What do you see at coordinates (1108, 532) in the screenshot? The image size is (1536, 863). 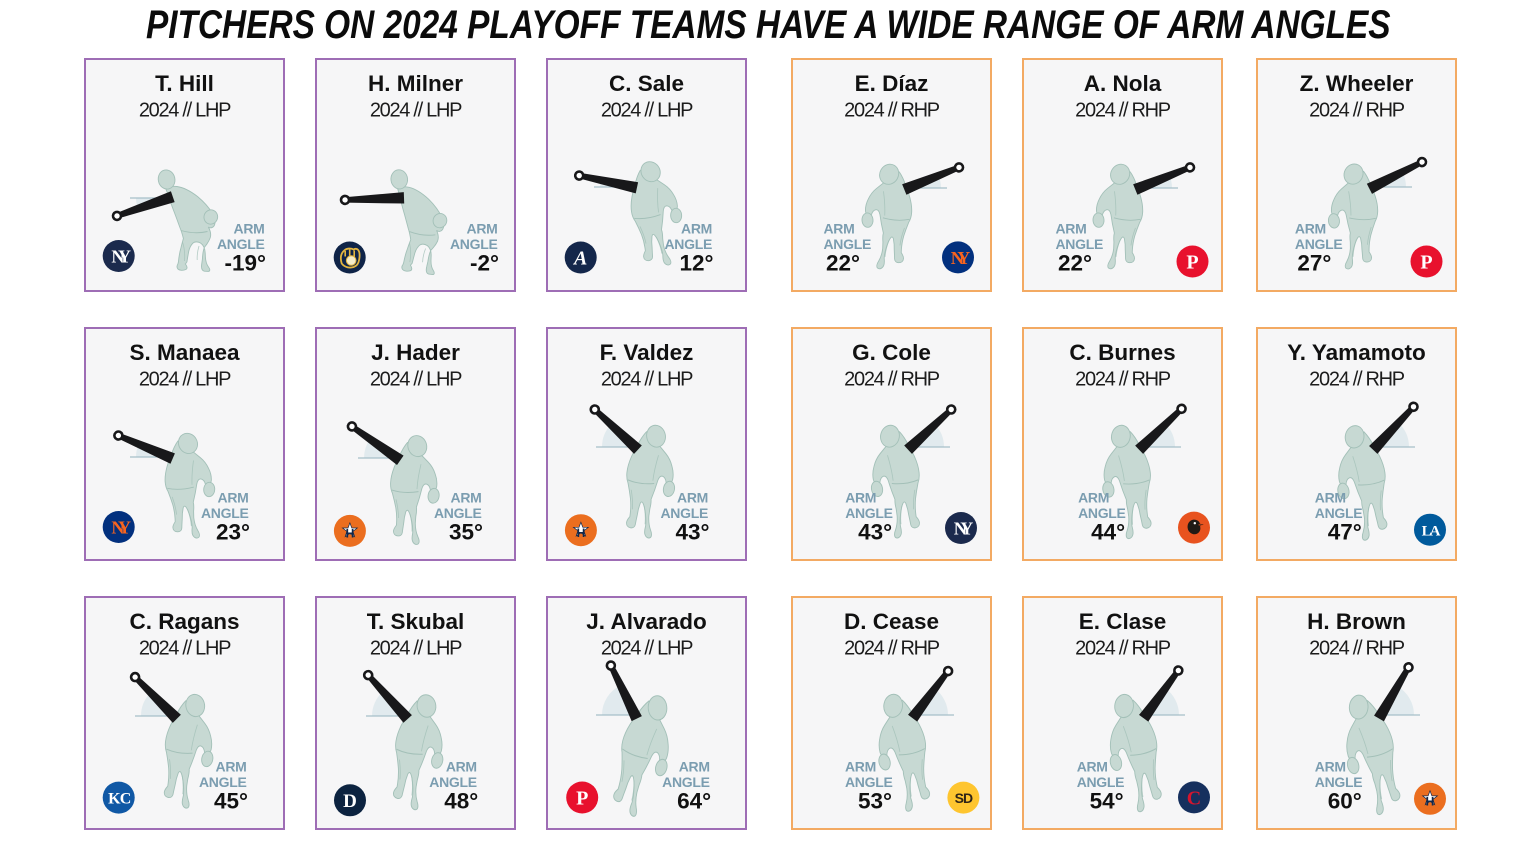 I see `svg-text: 44°` at bounding box center [1108, 532].